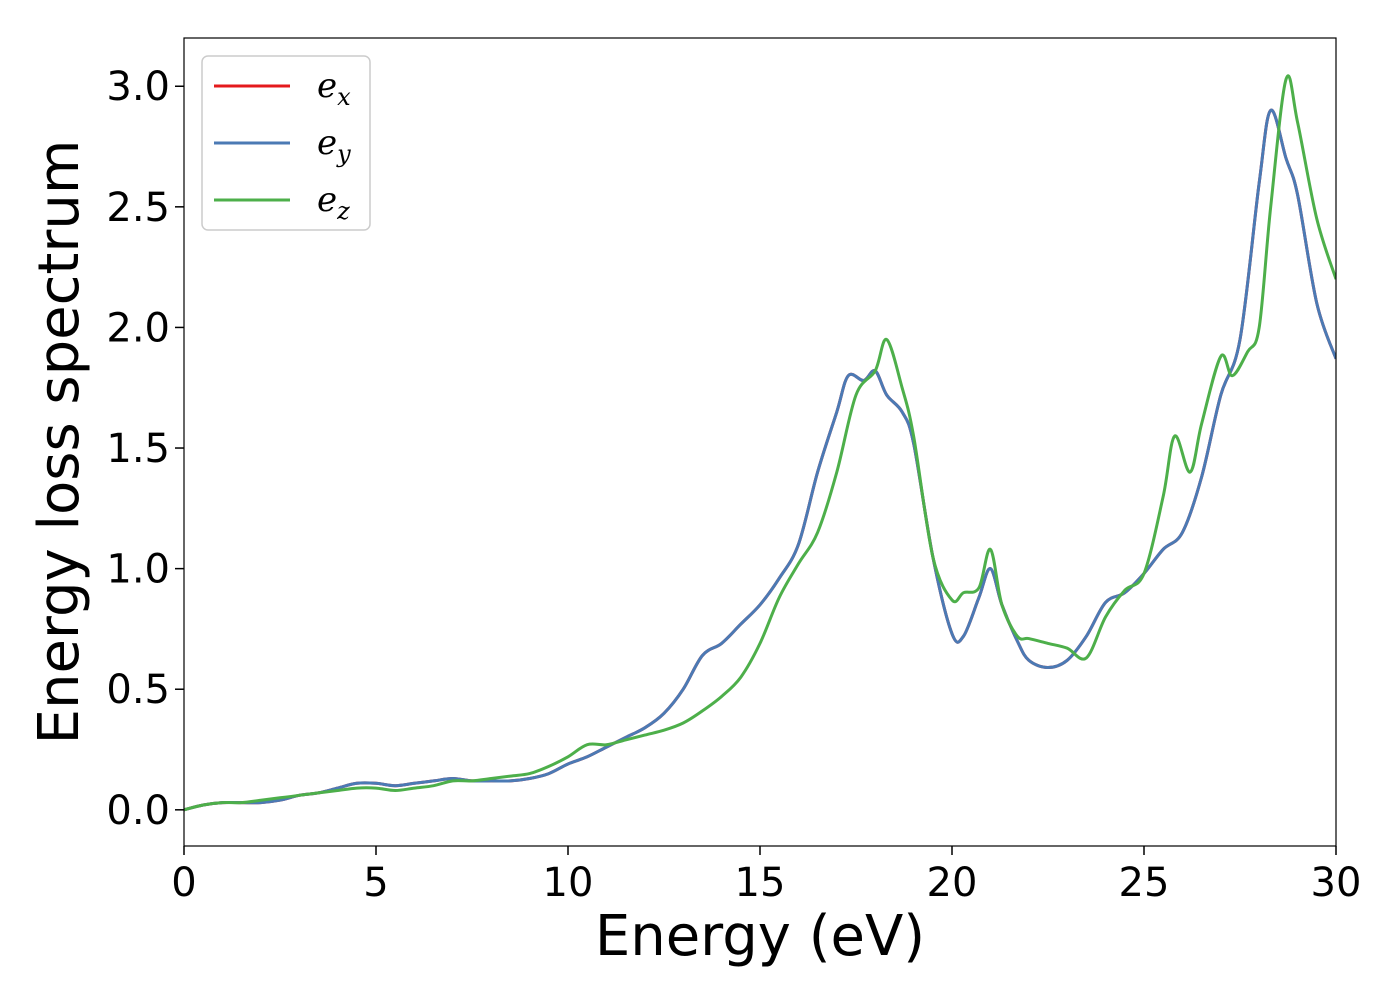  What do you see at coordinates (138, 208) in the screenshot?
I see `y-tick-label: 2.5` at bounding box center [138, 208].